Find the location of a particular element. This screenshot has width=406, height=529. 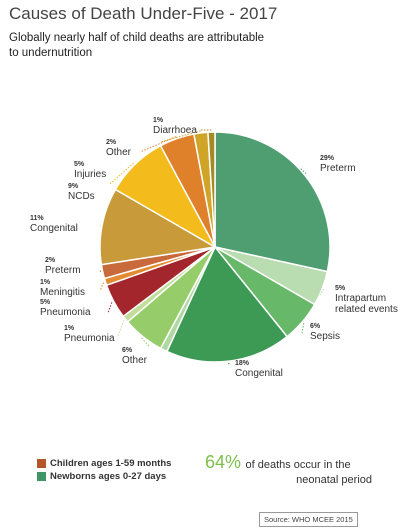

source-note: Source: WHO MCEE 2015 is located at coordinates (308, 519).